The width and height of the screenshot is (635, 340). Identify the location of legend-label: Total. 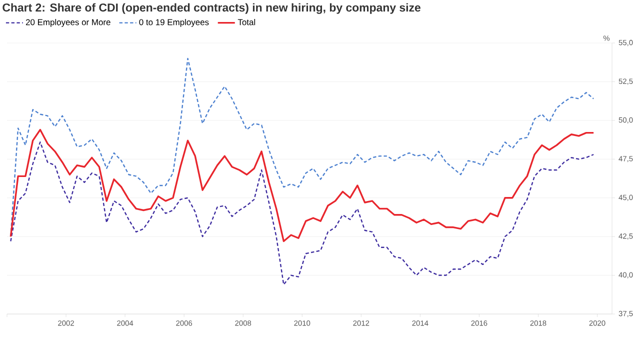
(247, 22).